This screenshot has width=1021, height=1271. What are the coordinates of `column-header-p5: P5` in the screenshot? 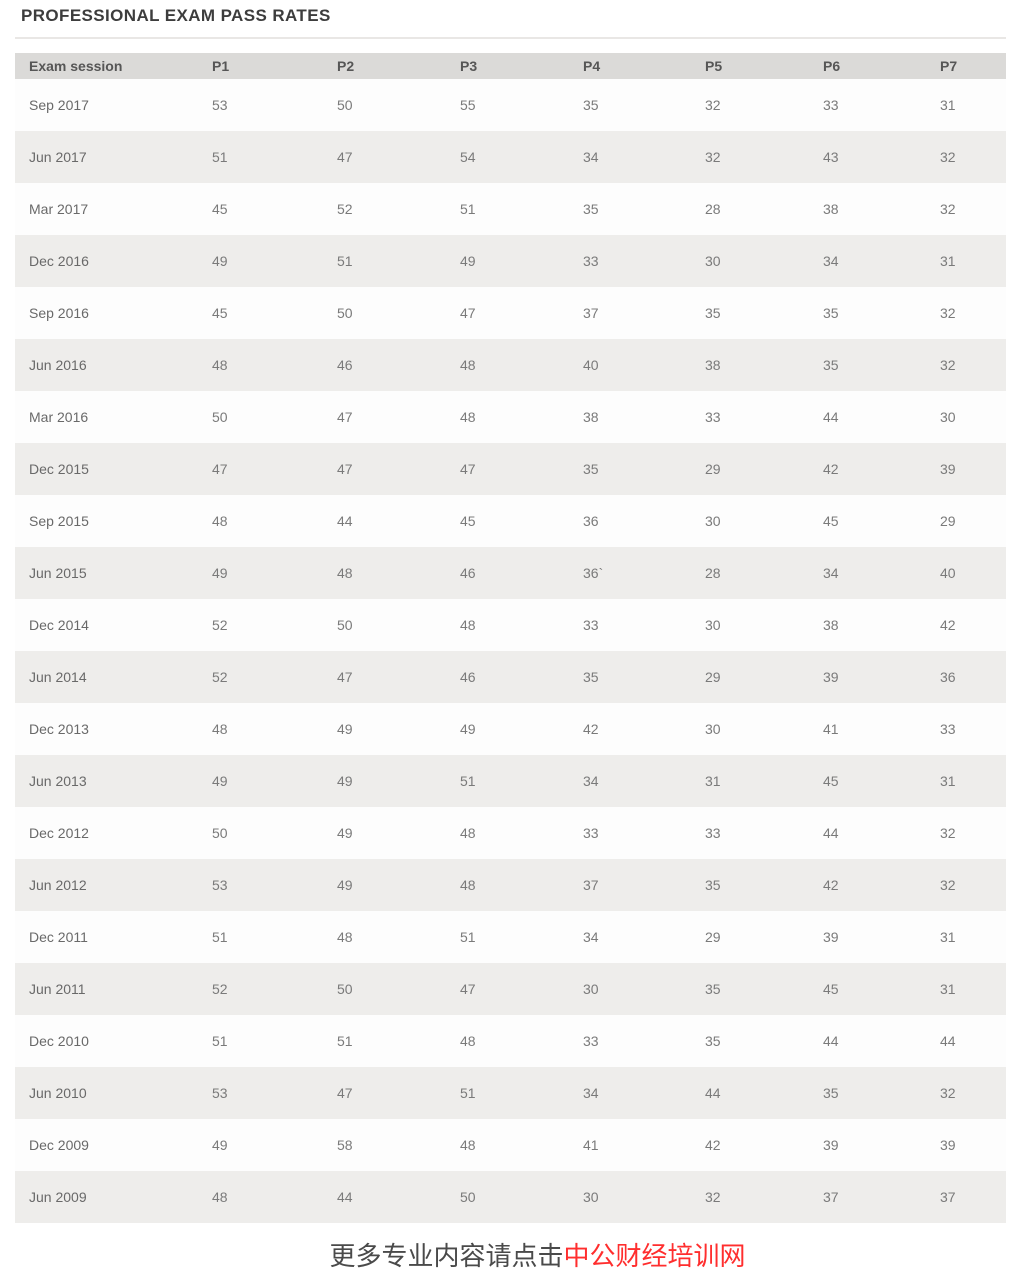 It's located at (764, 66).